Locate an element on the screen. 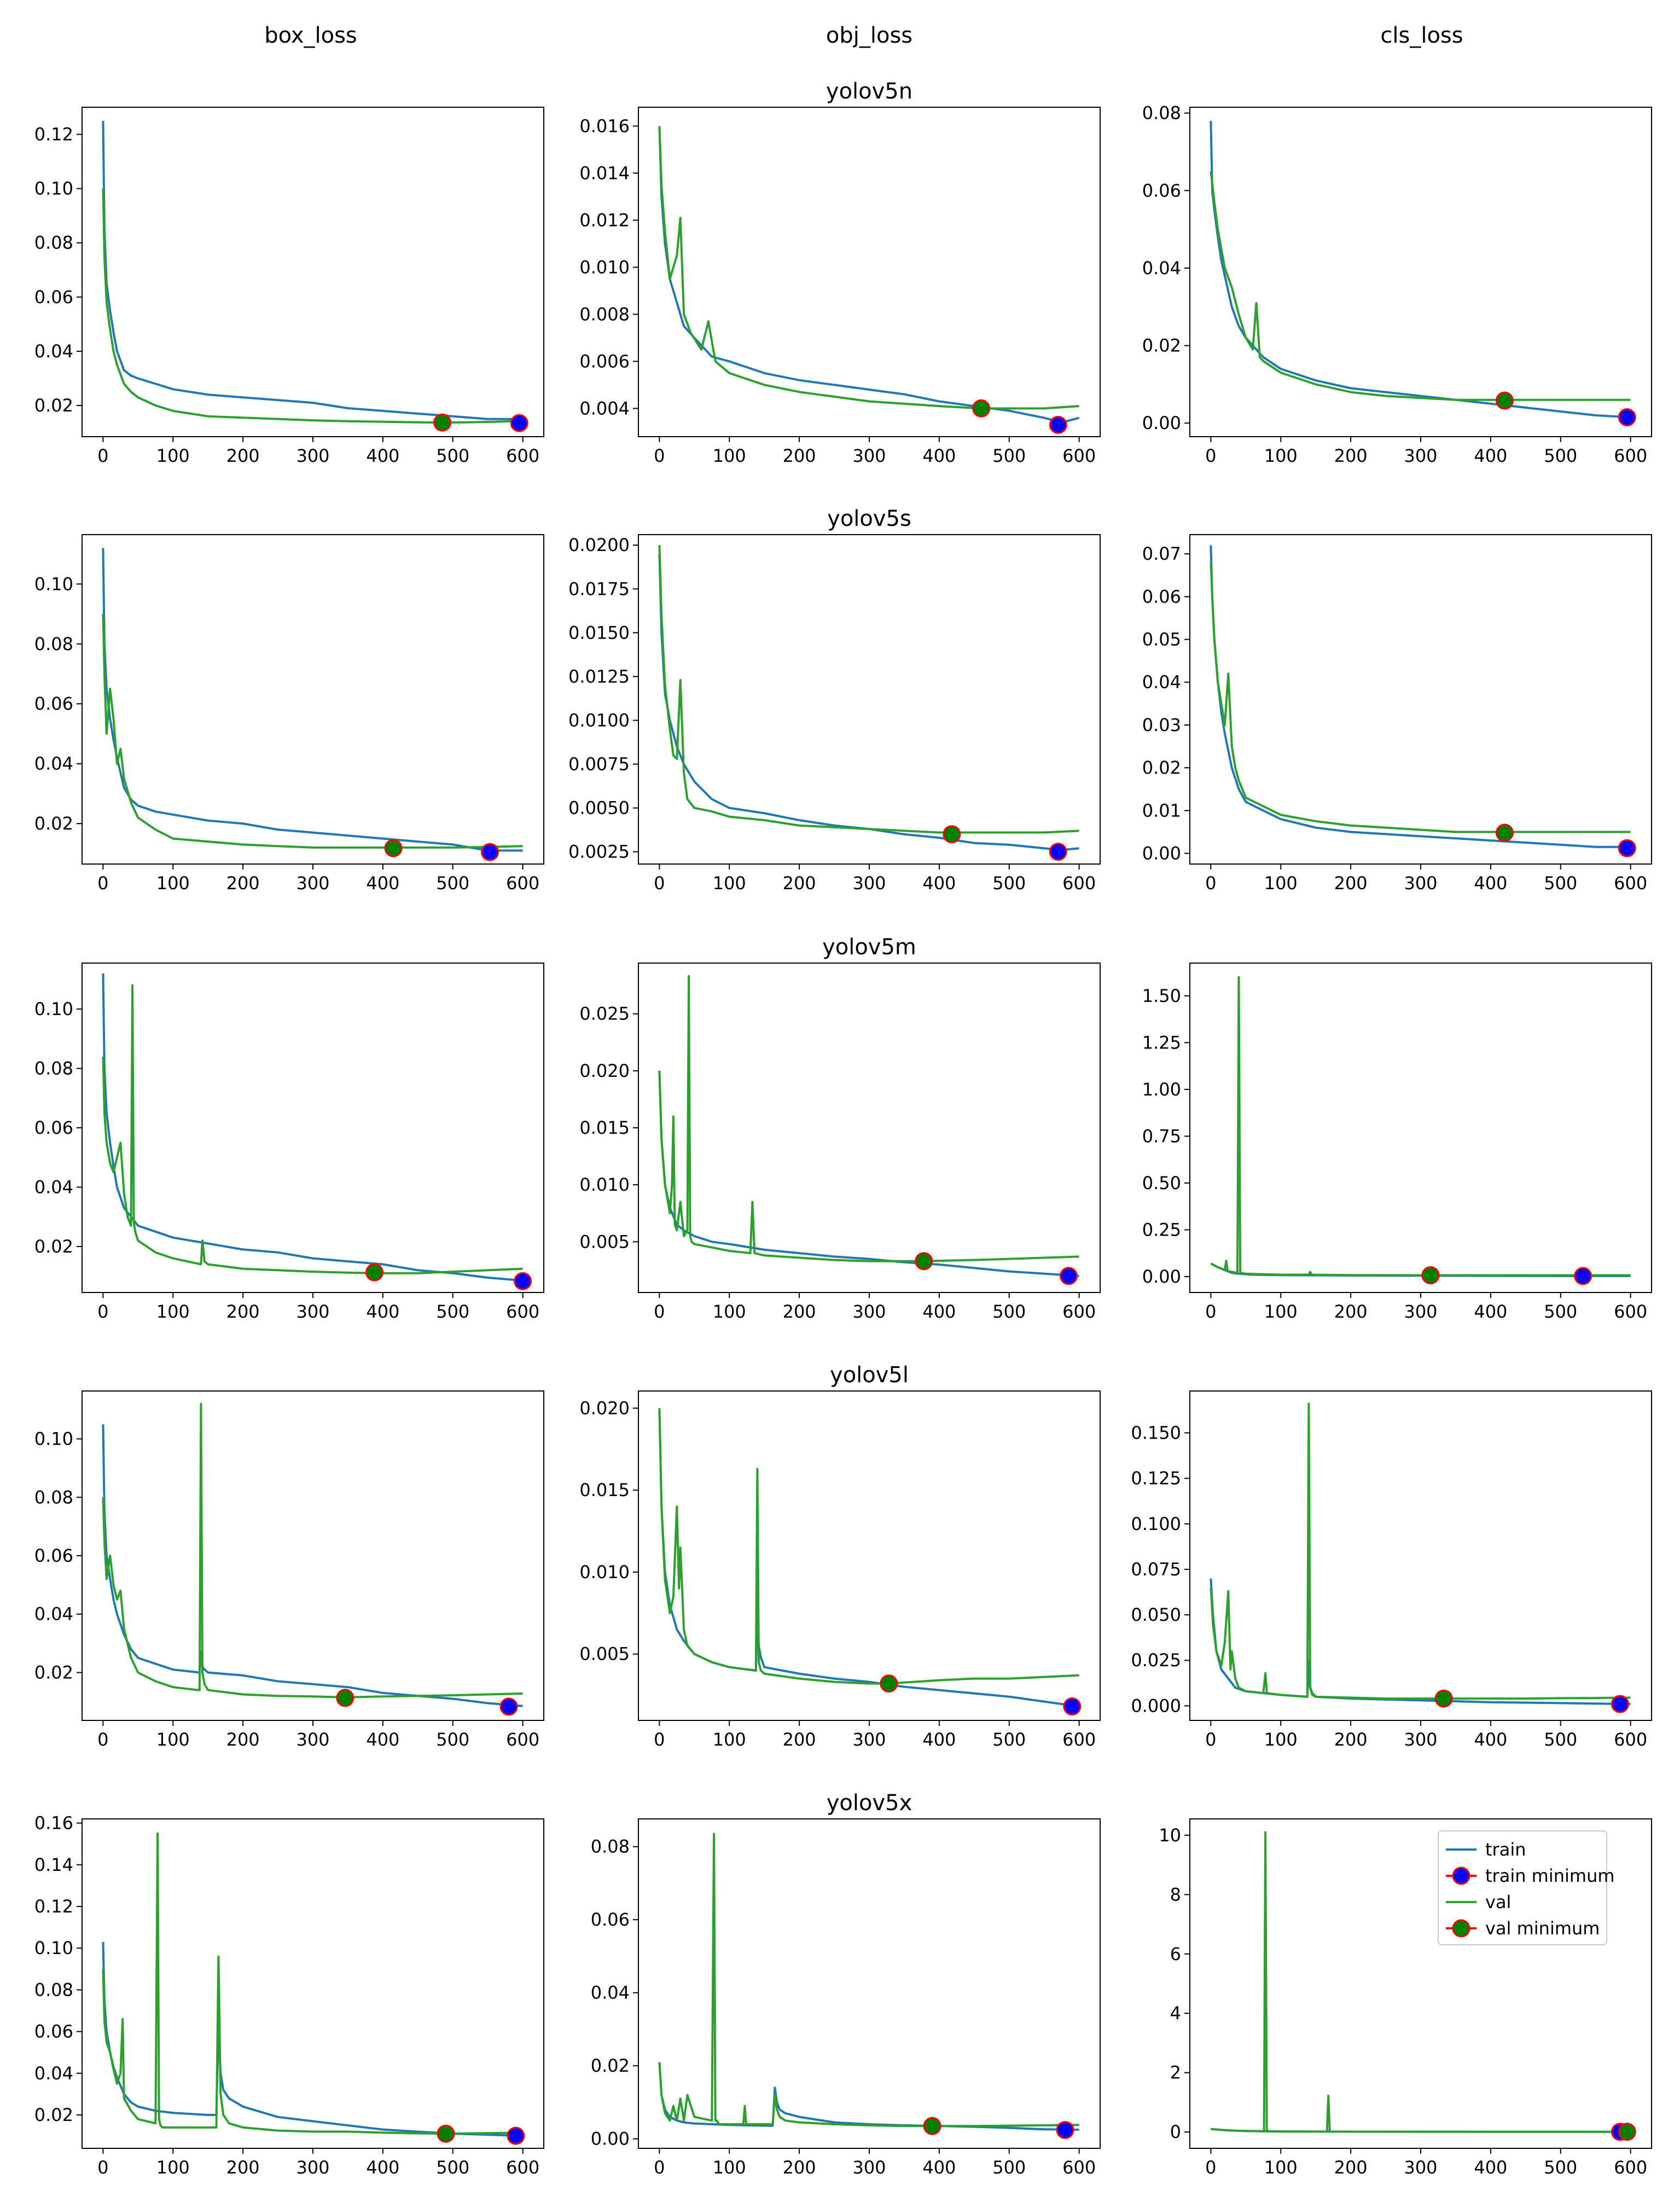  y-tick-label: 10 is located at coordinates (1170, 1835).